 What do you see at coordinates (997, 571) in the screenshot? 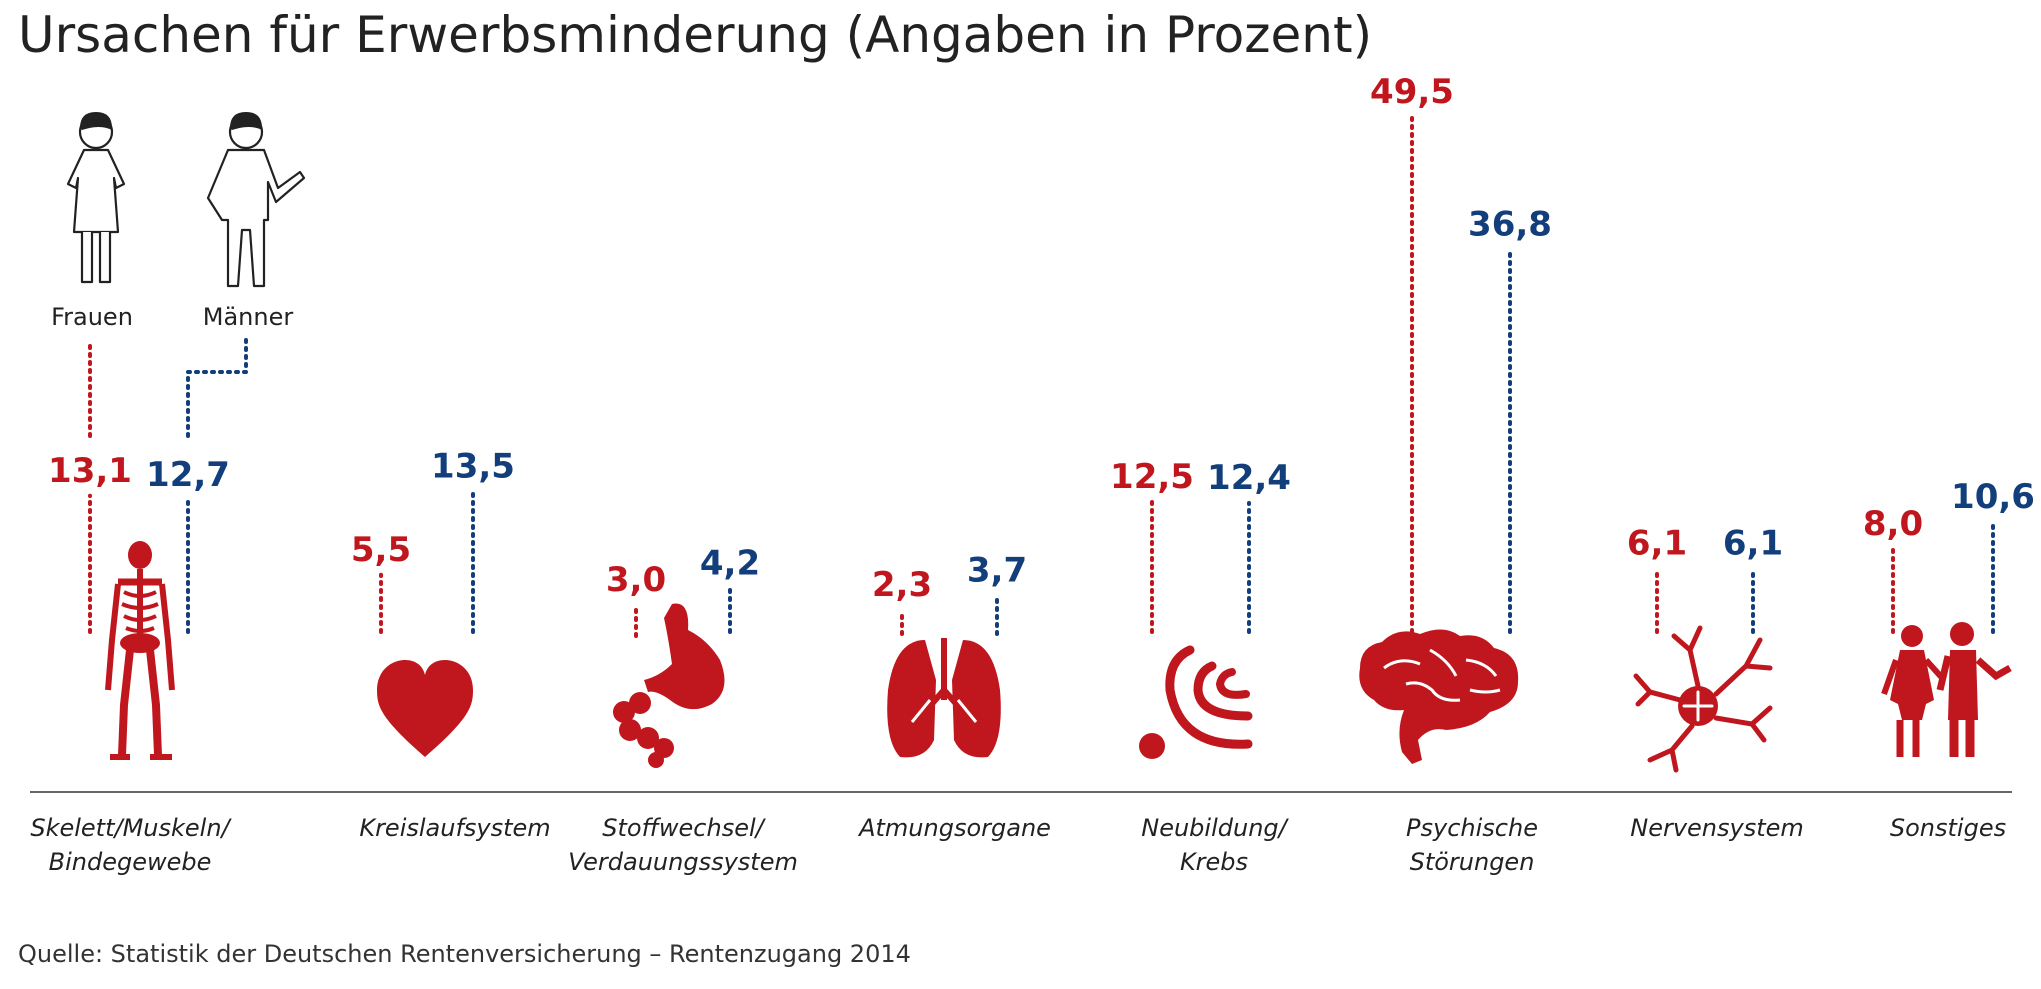
I see `value-label-maenner-3: 3,7` at bounding box center [997, 571].